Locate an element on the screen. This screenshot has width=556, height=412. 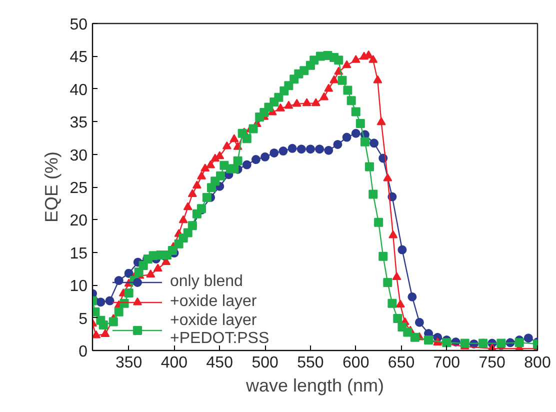
x-axis-title: wave length (nm) is located at coordinates (314, 386).